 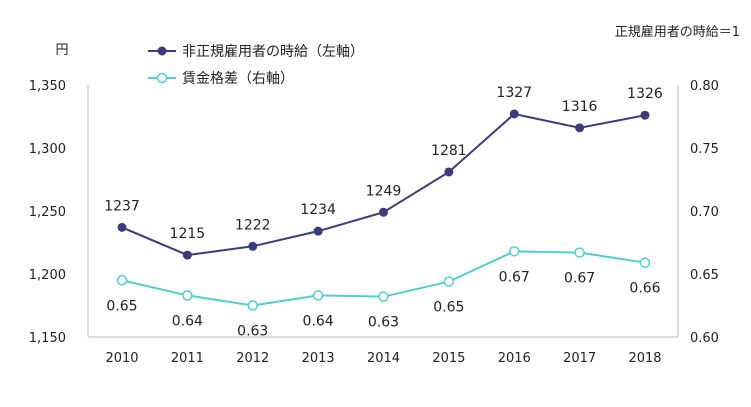 I want to click on left-tick-label: 1,200, so click(x=47, y=275).